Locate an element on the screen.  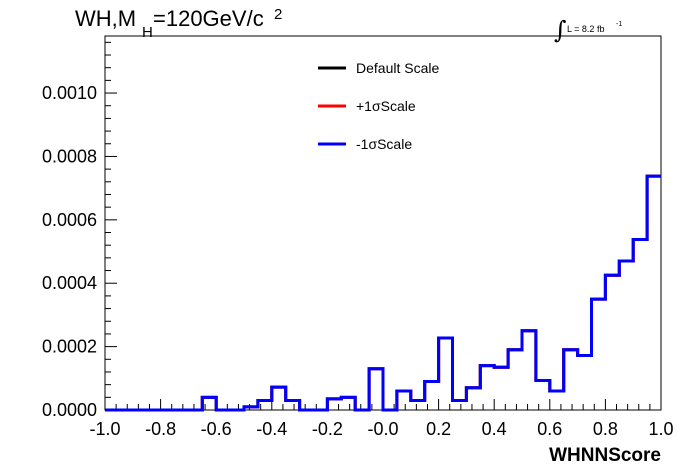
title-superscript: 2 is located at coordinates (278, 14).